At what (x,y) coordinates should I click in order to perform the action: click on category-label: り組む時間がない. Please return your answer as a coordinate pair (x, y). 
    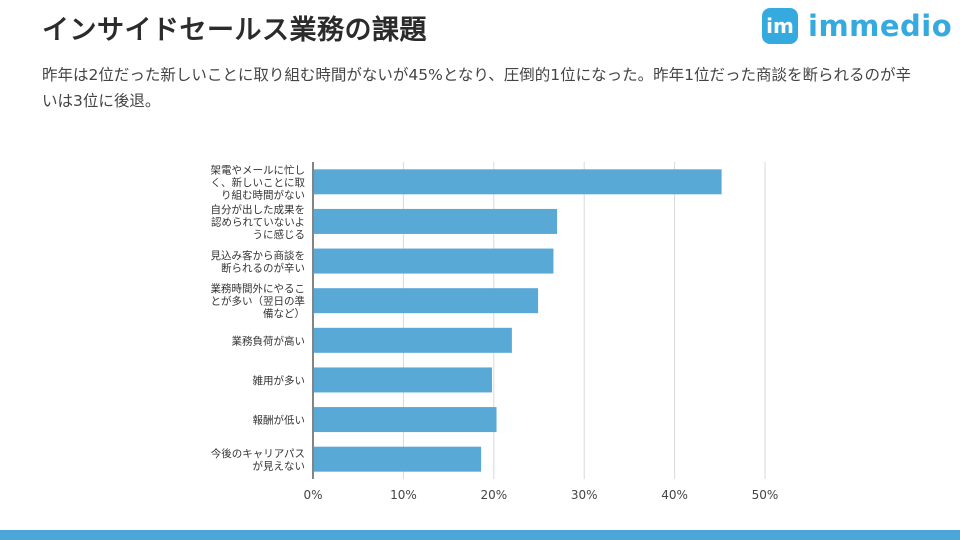
    Looking at the image, I should click on (263, 194).